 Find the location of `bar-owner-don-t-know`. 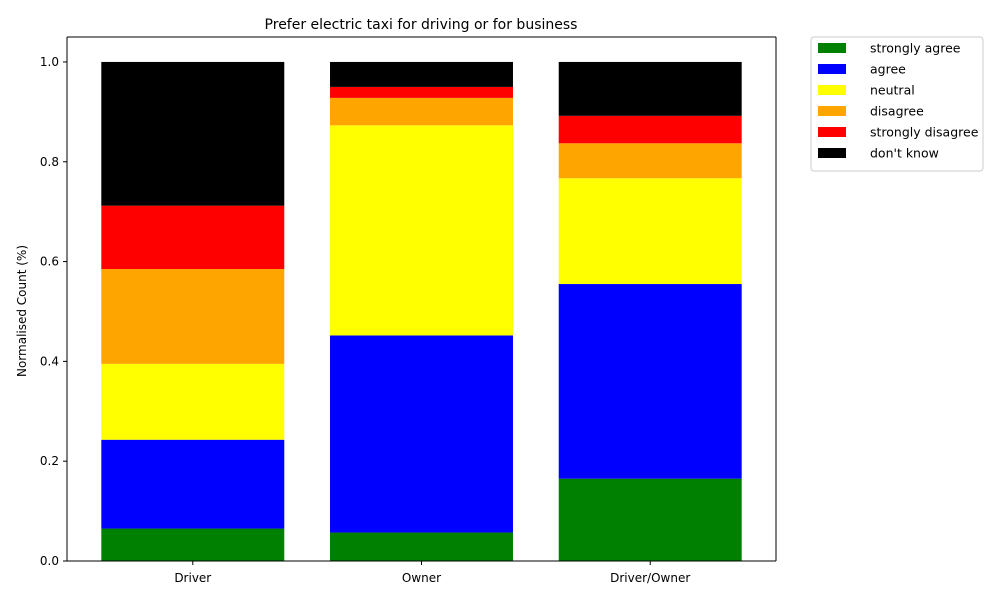

bar-owner-don-t-know is located at coordinates (421, 74).